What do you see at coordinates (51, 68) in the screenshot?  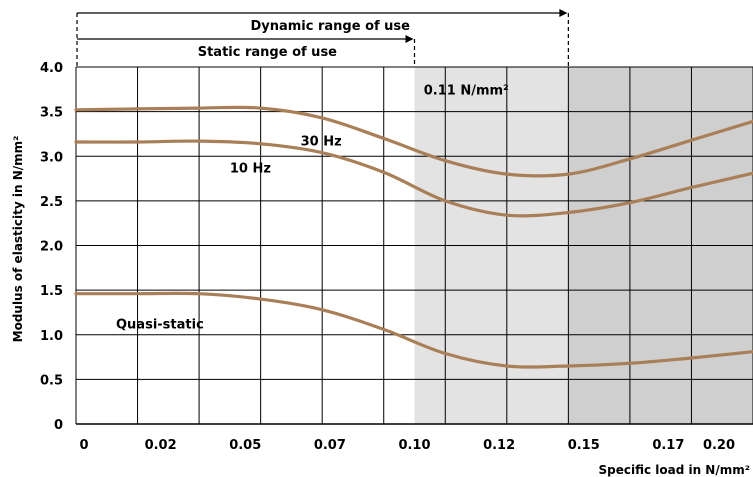 I see `y-tick-label: 4.0` at bounding box center [51, 68].